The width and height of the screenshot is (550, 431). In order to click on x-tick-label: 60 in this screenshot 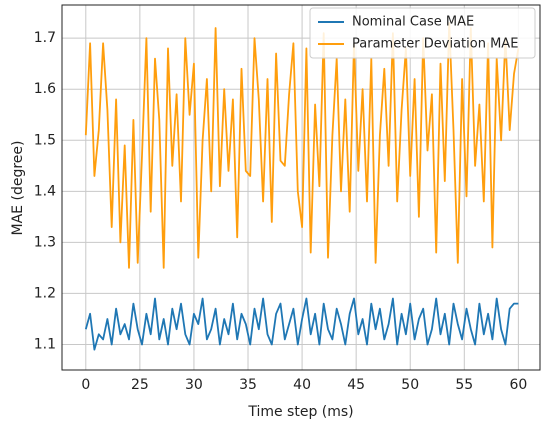, I will do `click(518, 385)`.